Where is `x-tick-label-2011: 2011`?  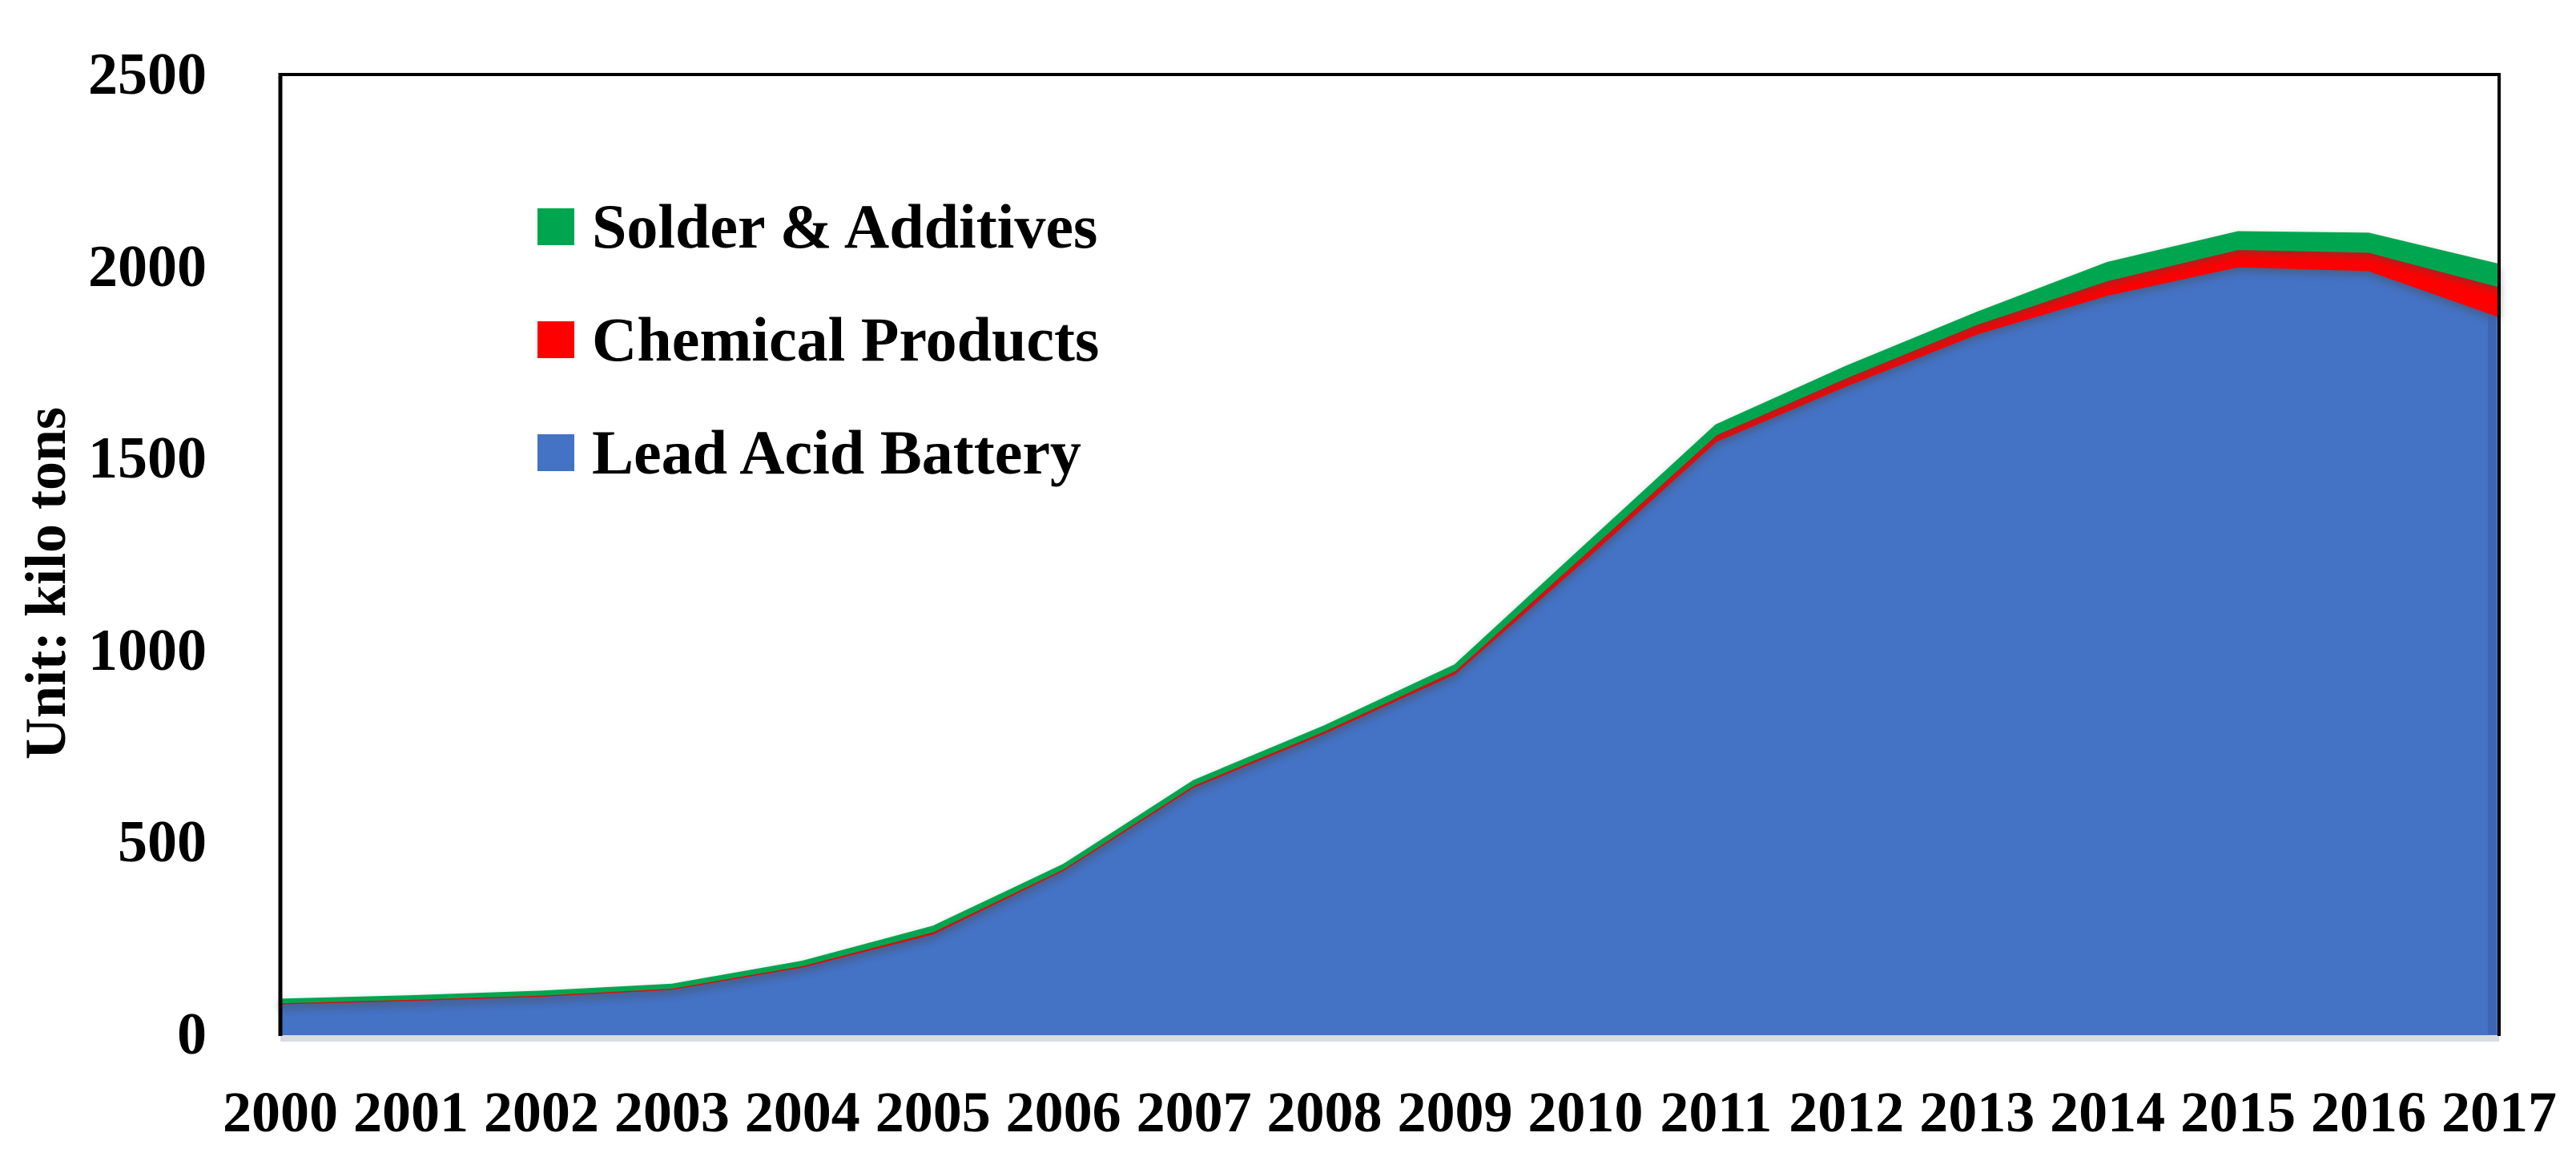 x-tick-label-2011: 2011 is located at coordinates (1717, 1112).